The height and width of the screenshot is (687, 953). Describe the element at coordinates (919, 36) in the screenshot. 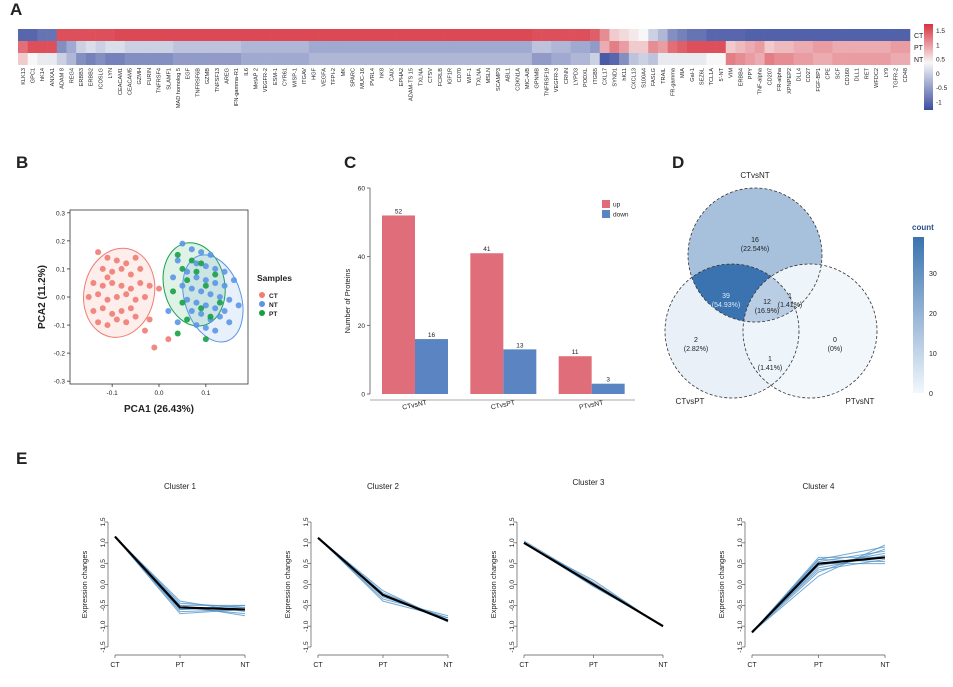

I see `heatmap-row-label: CT` at that location.